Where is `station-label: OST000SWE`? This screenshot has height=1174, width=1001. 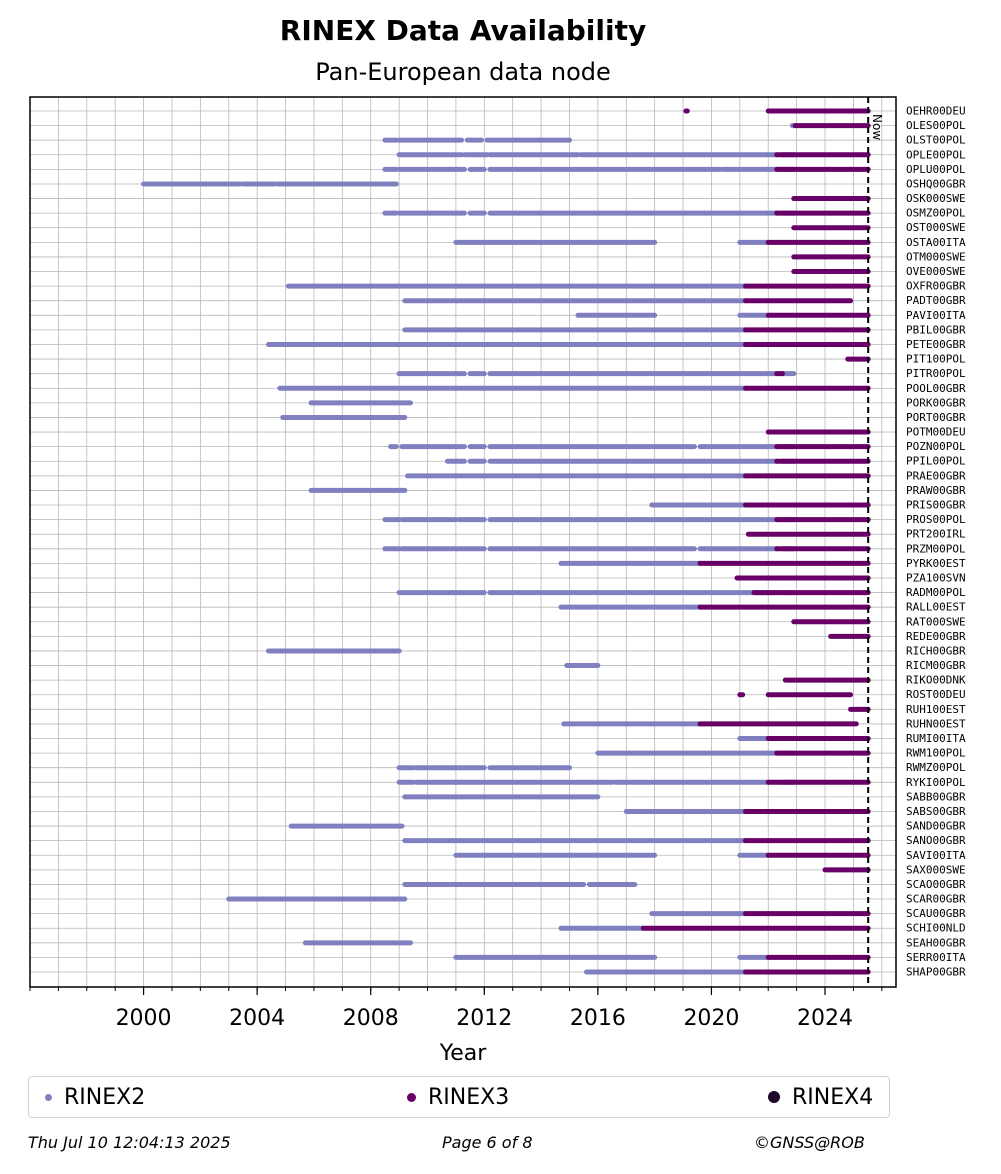
station-label: OST000SWE is located at coordinates (936, 227).